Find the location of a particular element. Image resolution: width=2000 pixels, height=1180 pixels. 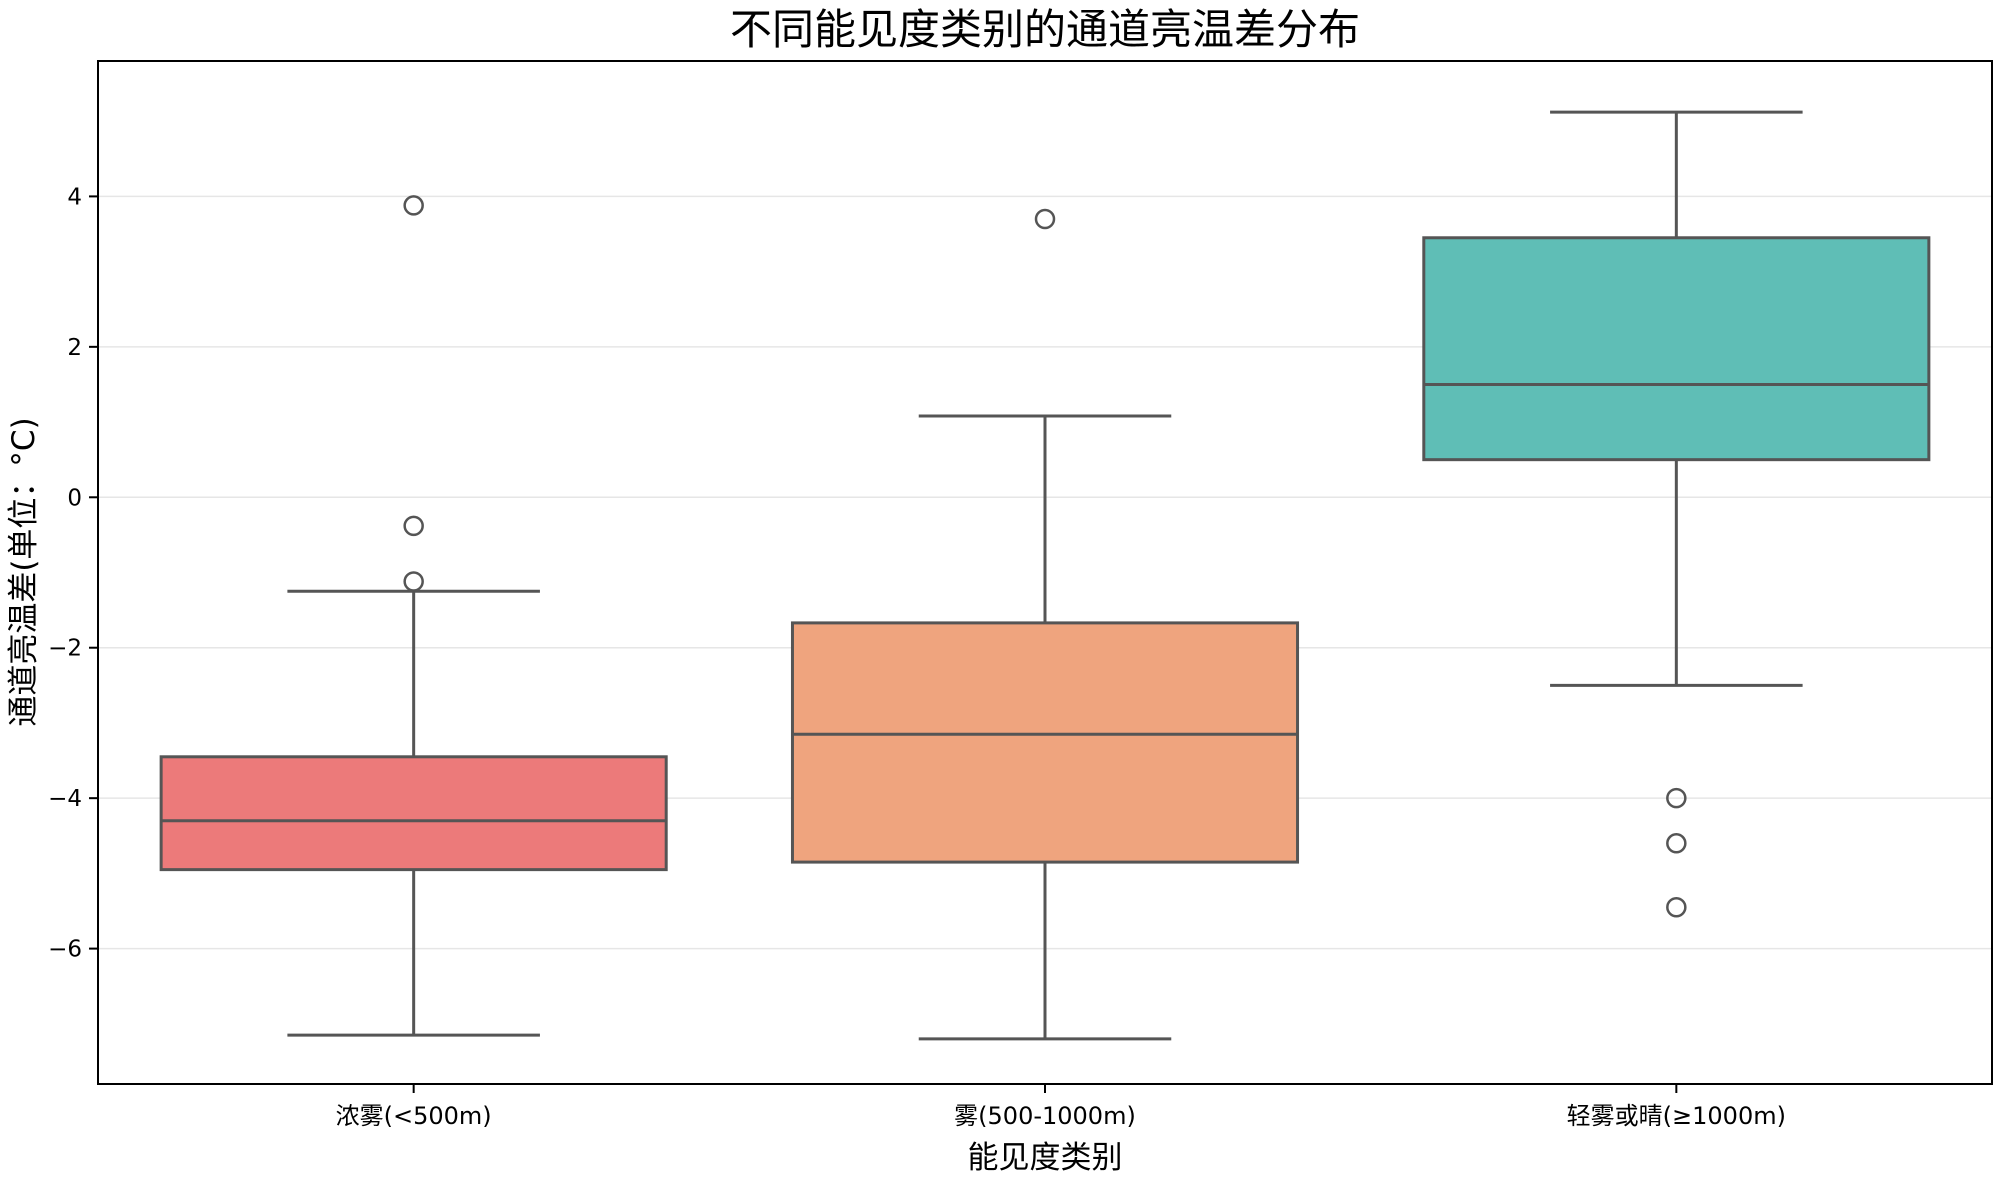

y-tick-label: 4 is located at coordinates (74, 197).